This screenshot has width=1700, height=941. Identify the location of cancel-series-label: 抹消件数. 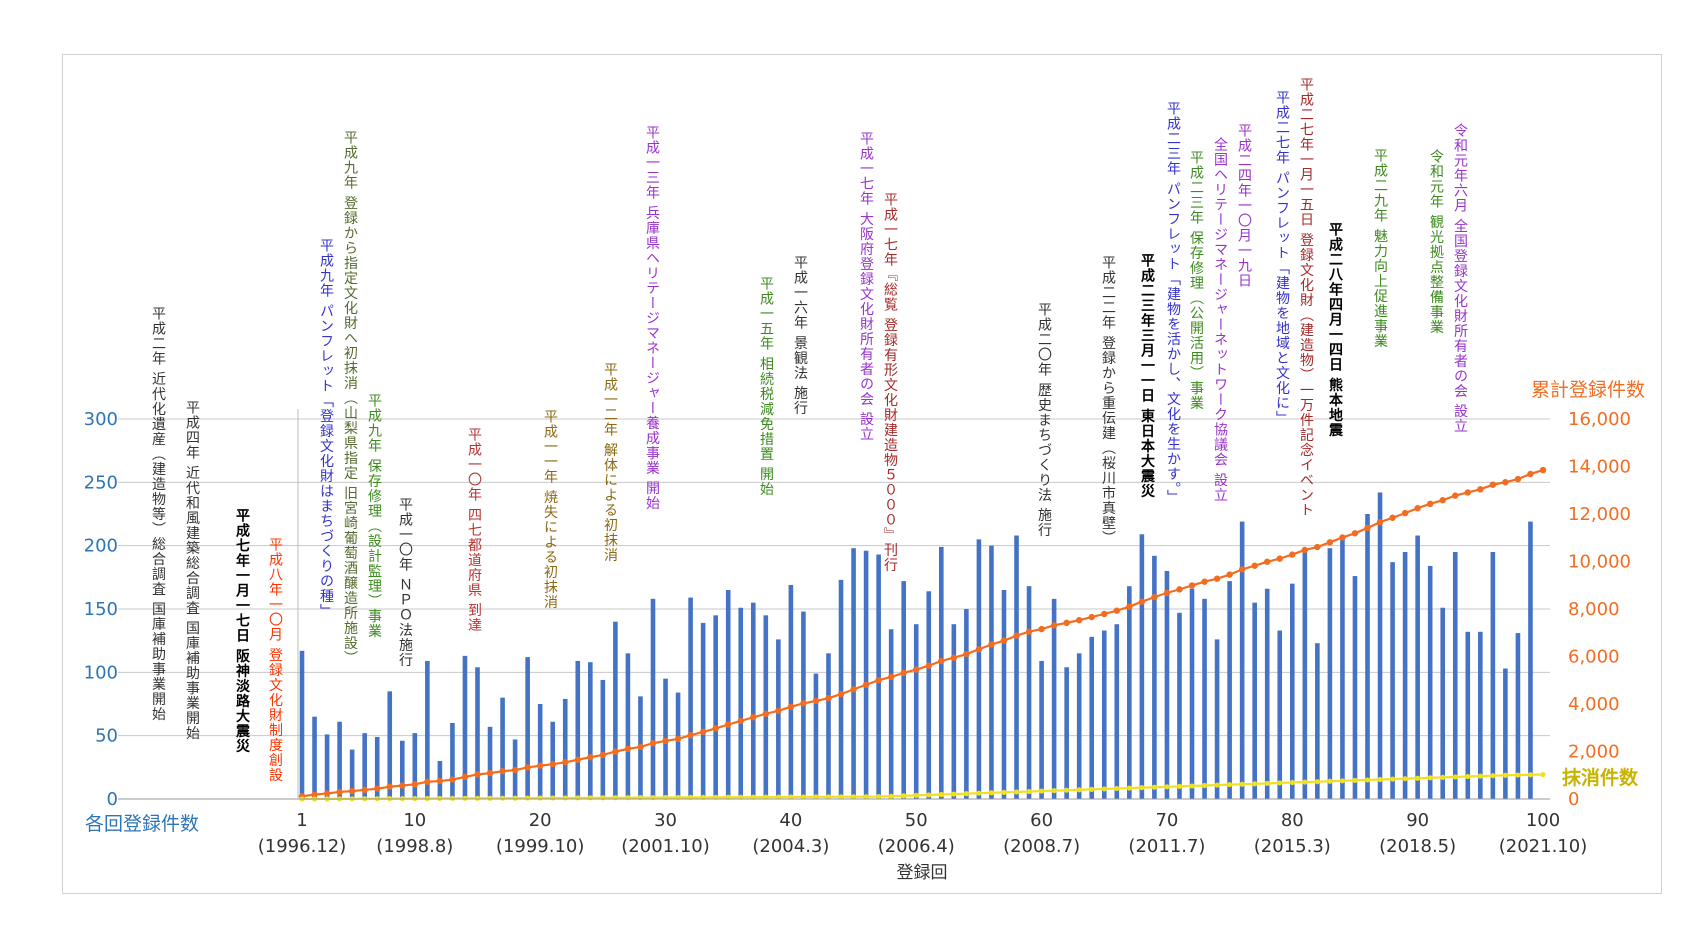
(1600, 777).